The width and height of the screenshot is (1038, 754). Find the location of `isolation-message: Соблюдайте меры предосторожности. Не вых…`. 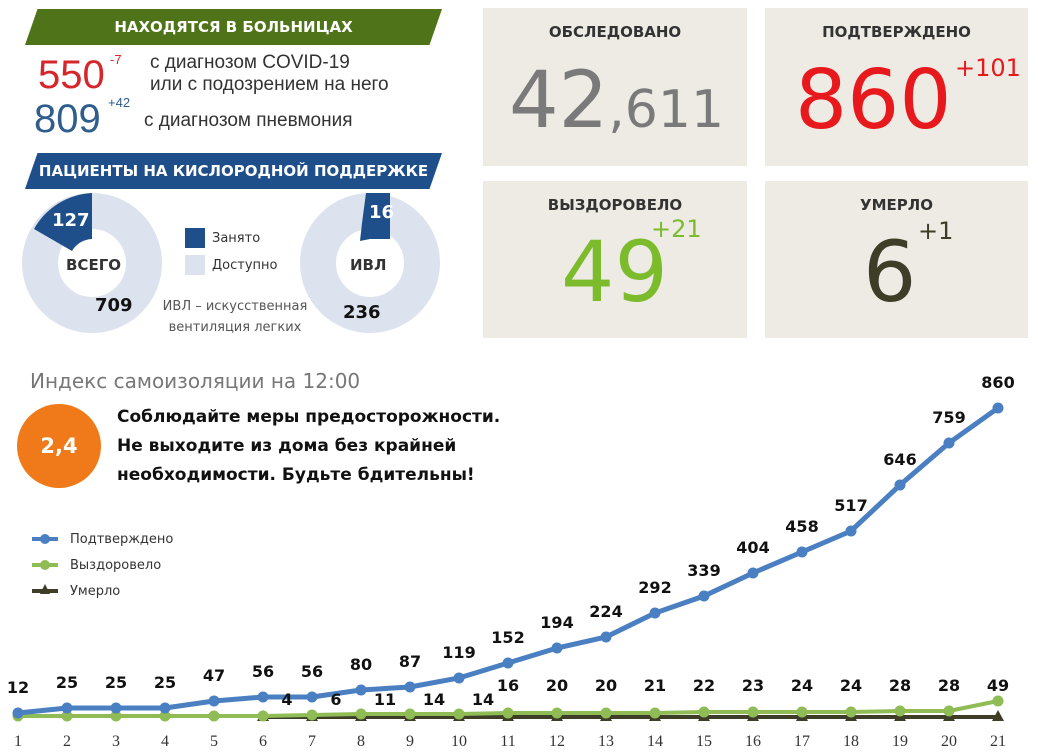

isolation-message: Соблюдайте меры предосторожности. Не вых… is located at coordinates (308, 446).